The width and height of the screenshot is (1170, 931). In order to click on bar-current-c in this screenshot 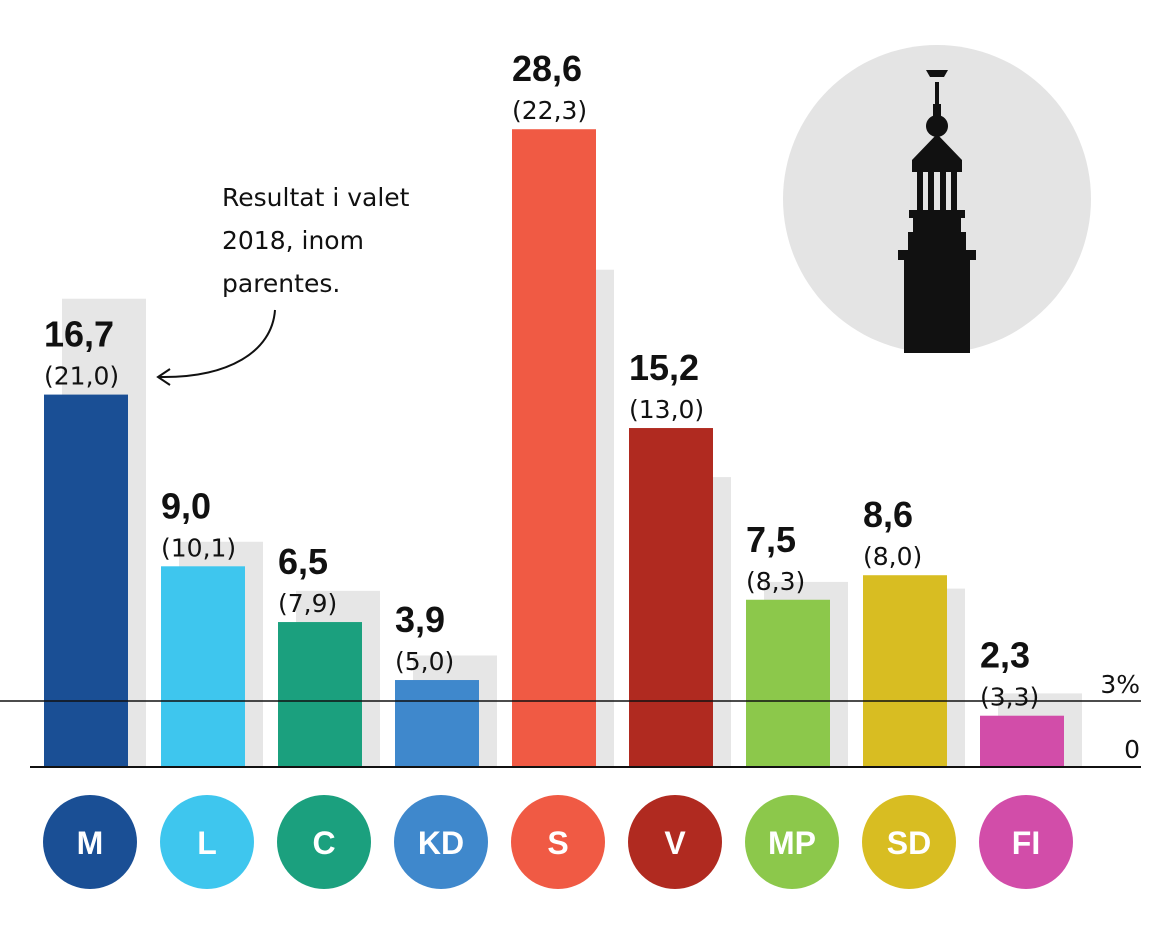, I will do `click(320, 694)`.